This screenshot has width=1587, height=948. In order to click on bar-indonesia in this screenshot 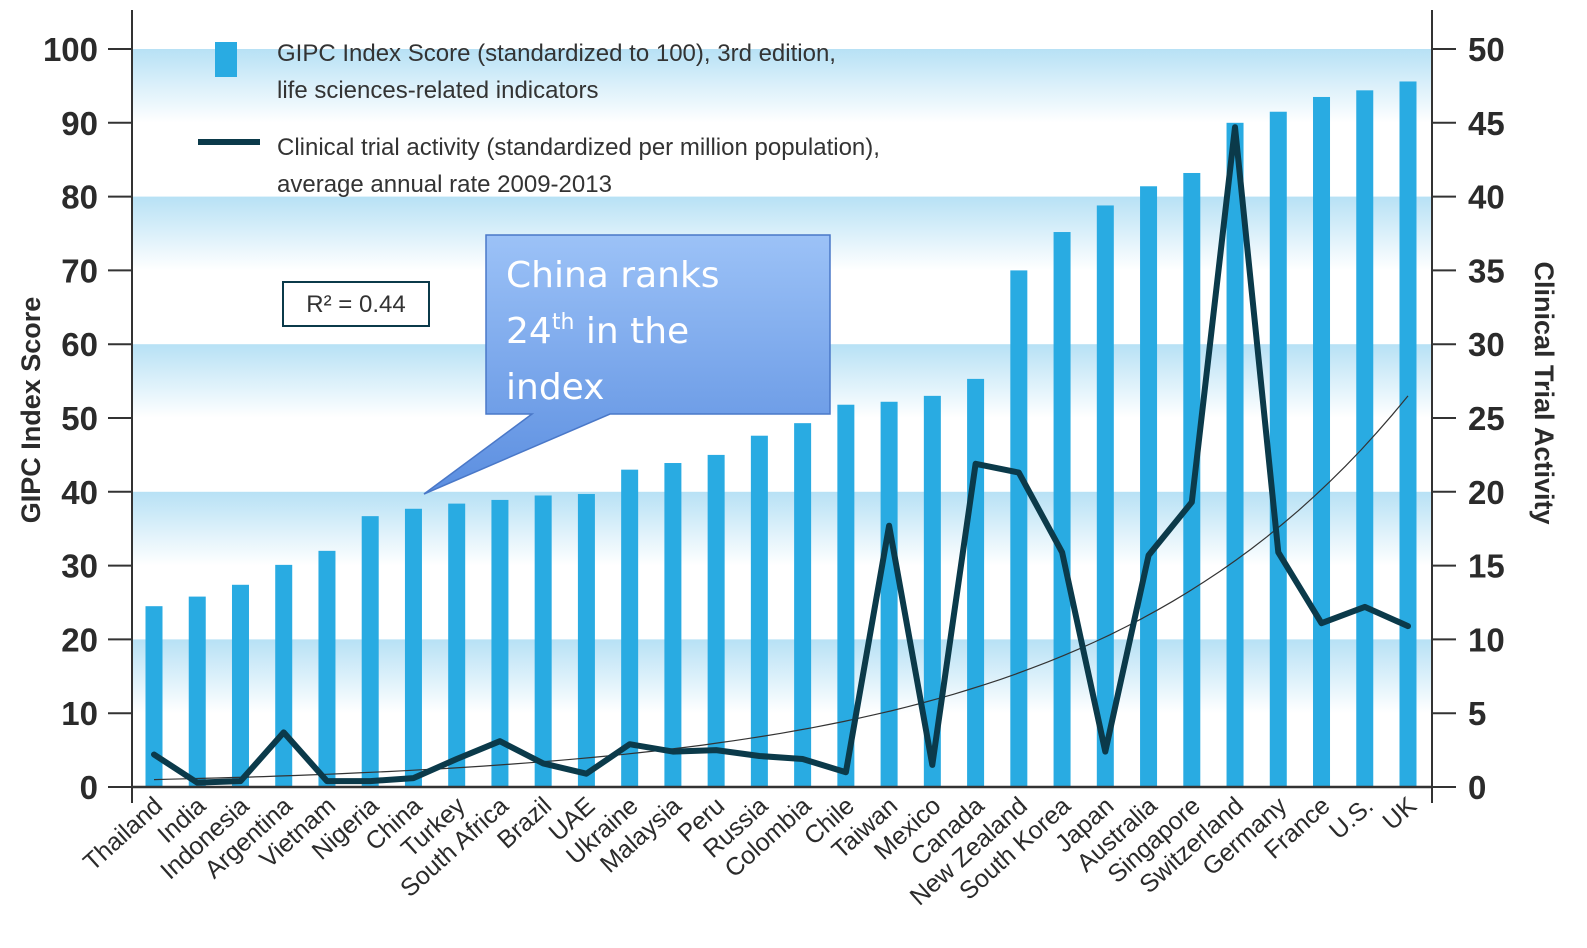, I will do `click(240, 686)`.